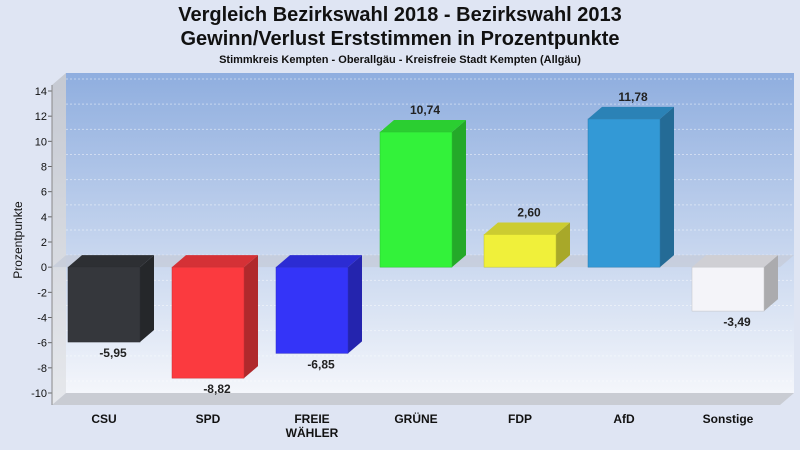  I want to click on y-tick-label: -4, so click(42, 319).